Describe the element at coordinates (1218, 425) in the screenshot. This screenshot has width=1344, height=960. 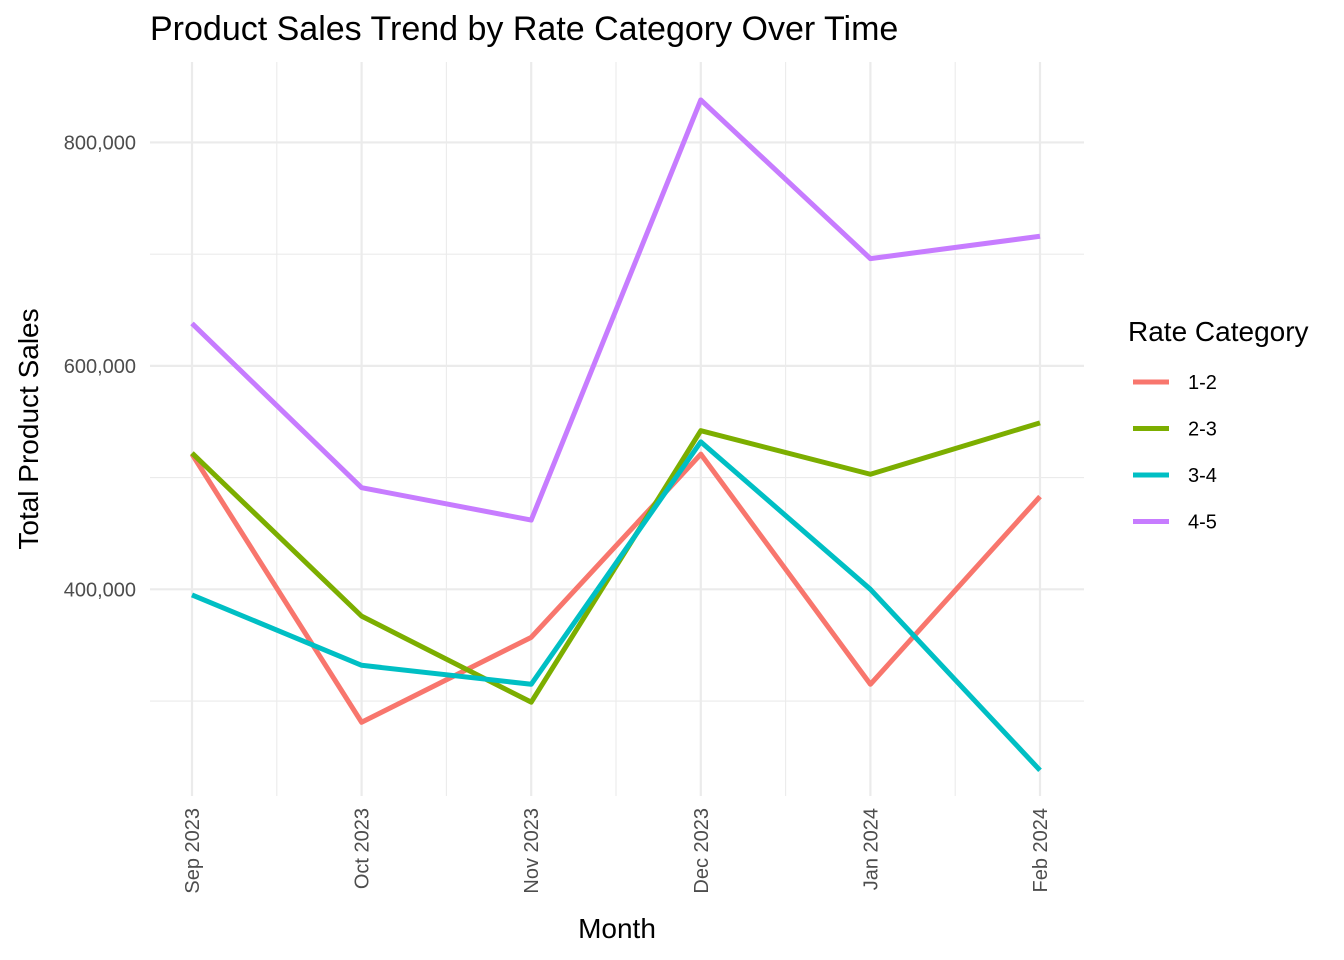
I see `legend: Rate Category 1-2 2-3 3-4 4-5` at that location.